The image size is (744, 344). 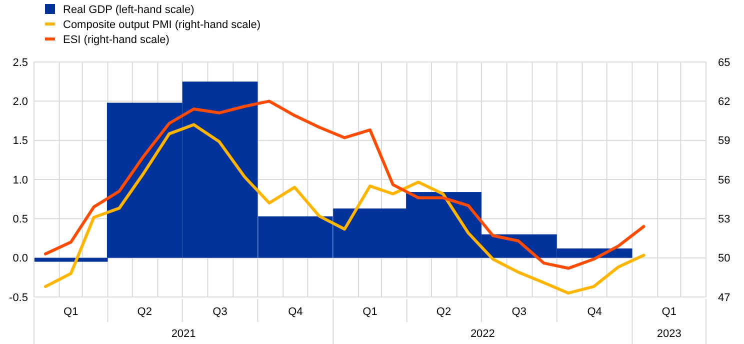 What do you see at coordinates (183, 334) in the screenshot?
I see `text: 2021` at bounding box center [183, 334].